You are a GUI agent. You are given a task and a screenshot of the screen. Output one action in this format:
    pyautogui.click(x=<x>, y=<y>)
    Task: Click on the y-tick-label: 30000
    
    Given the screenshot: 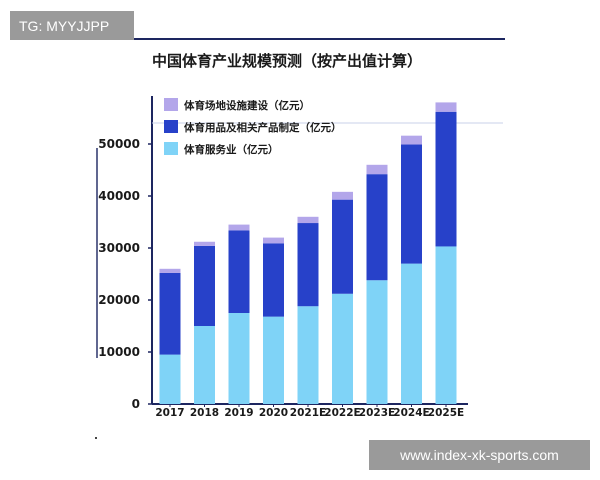 What is the action you would take?
    pyautogui.click(x=119, y=248)
    